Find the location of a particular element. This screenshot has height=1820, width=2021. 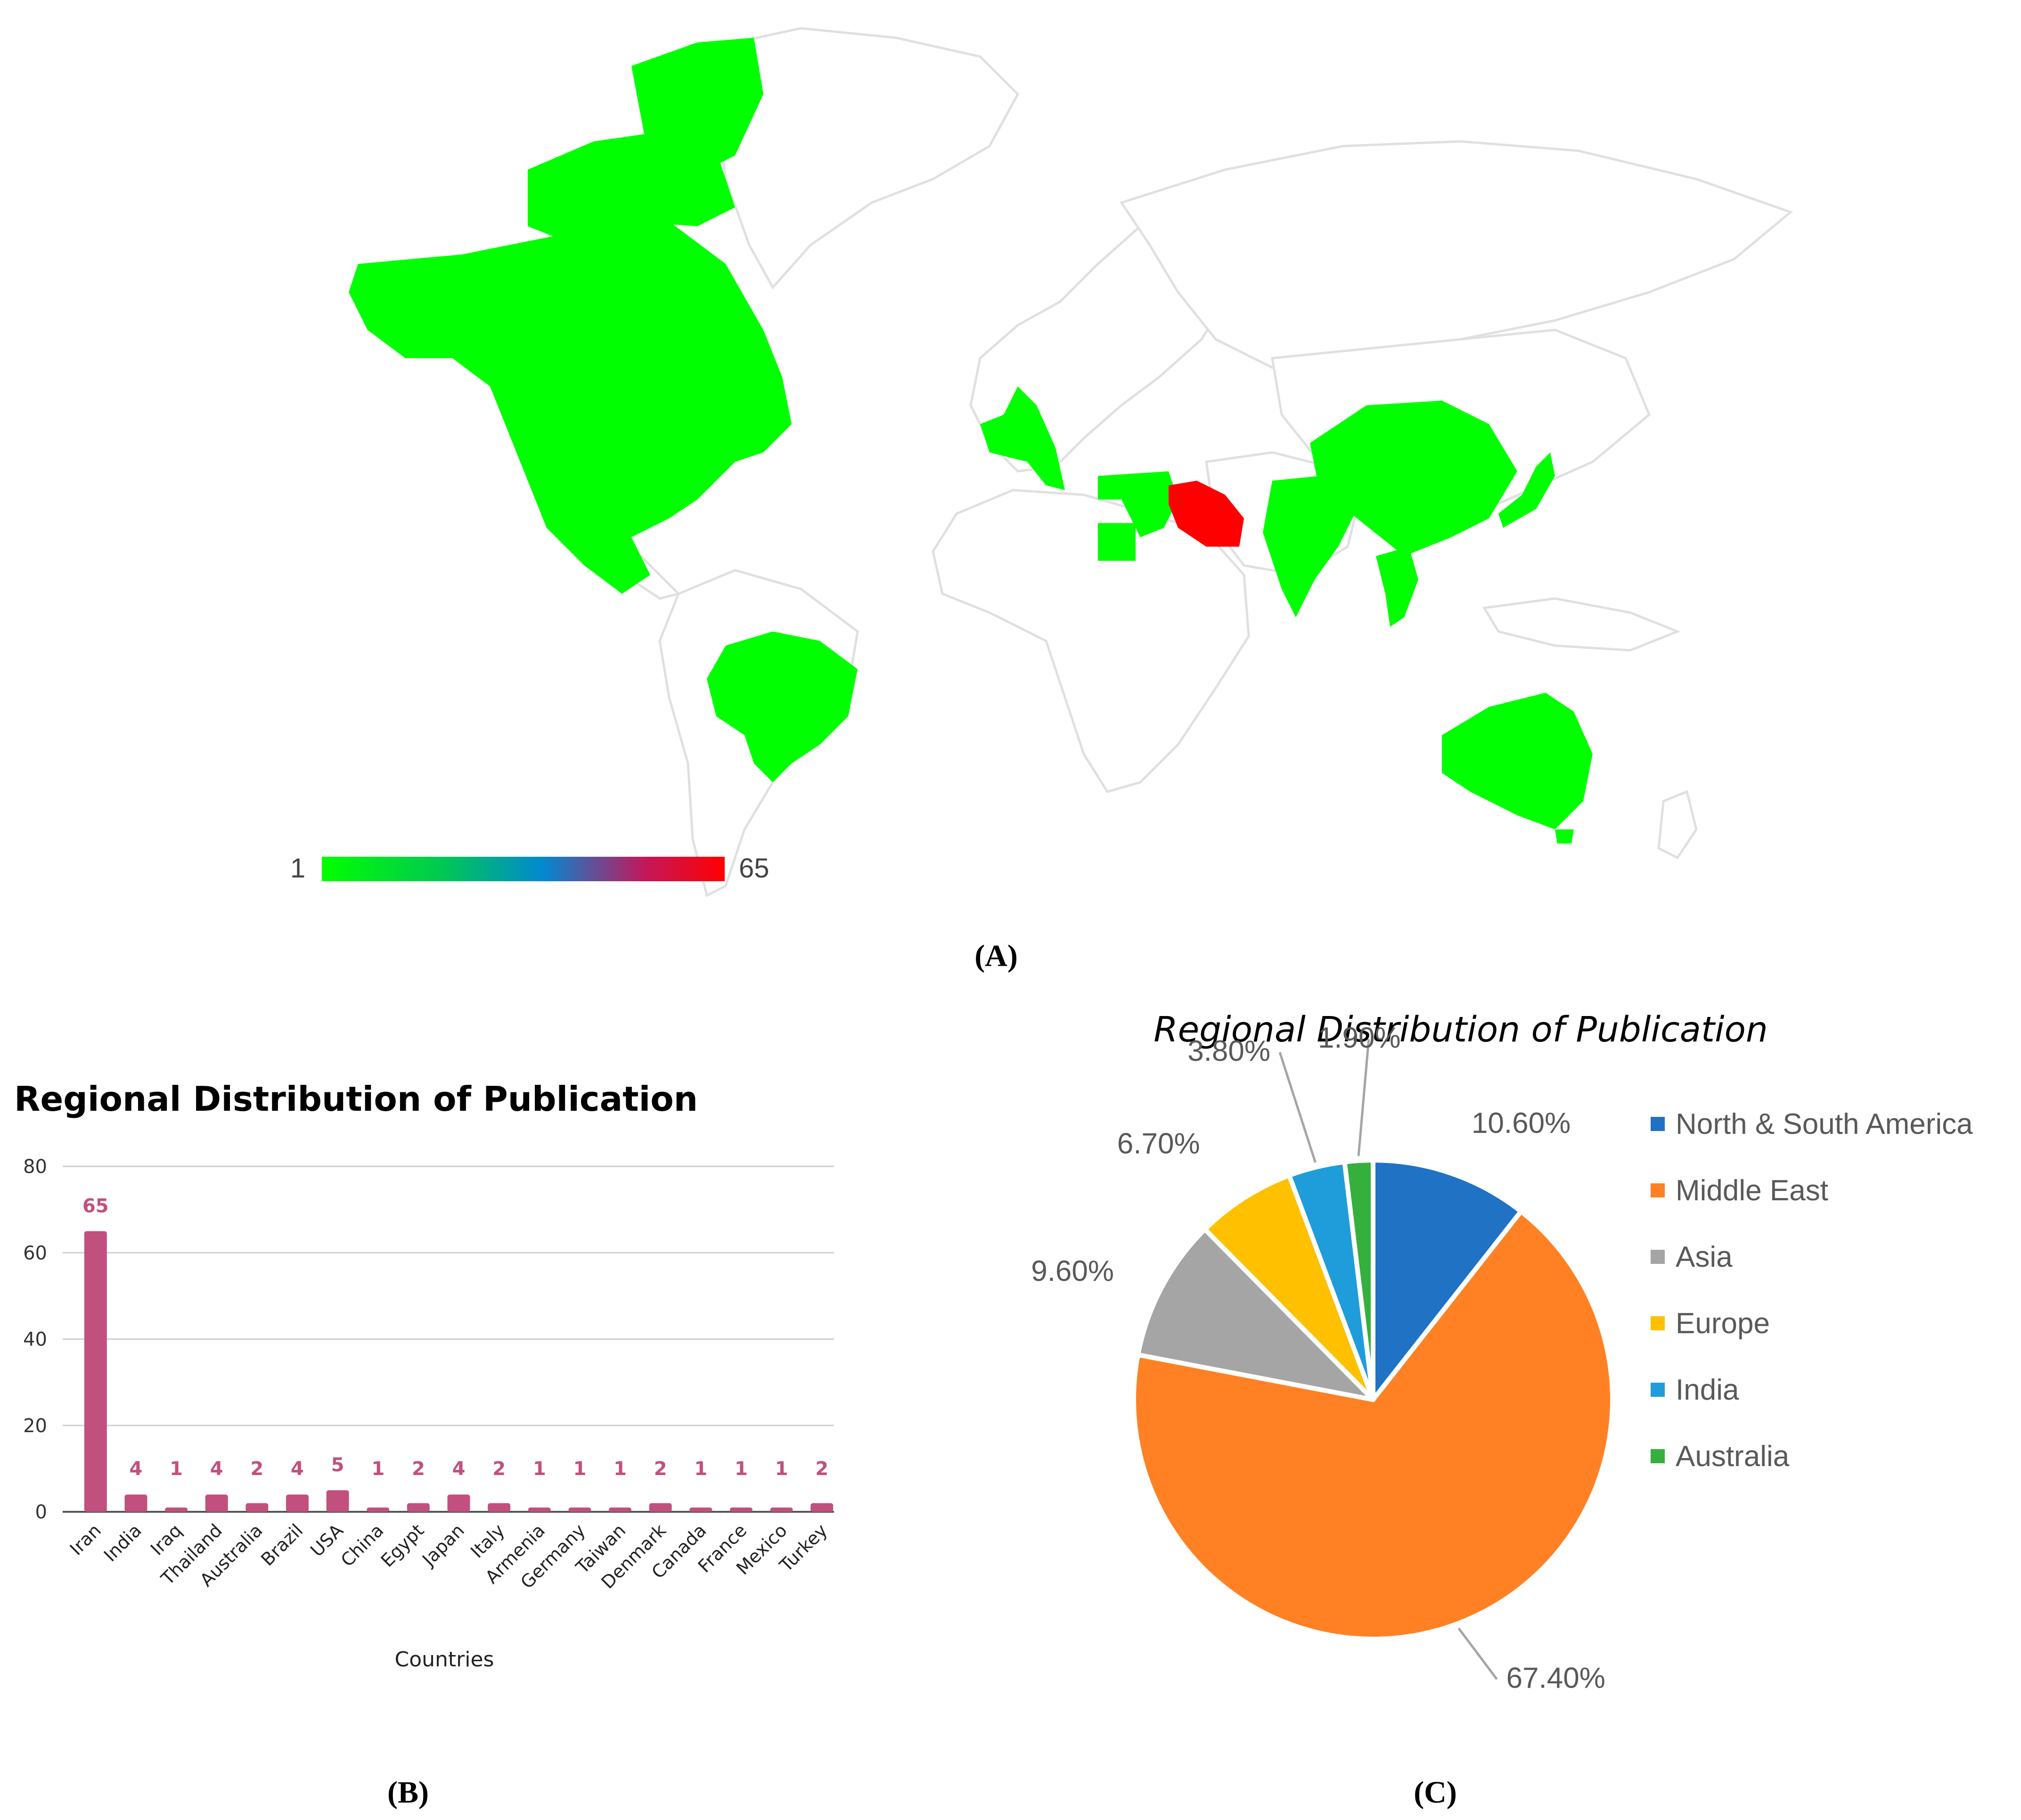

pie-data-label: 10.60% is located at coordinates (1521, 1123).